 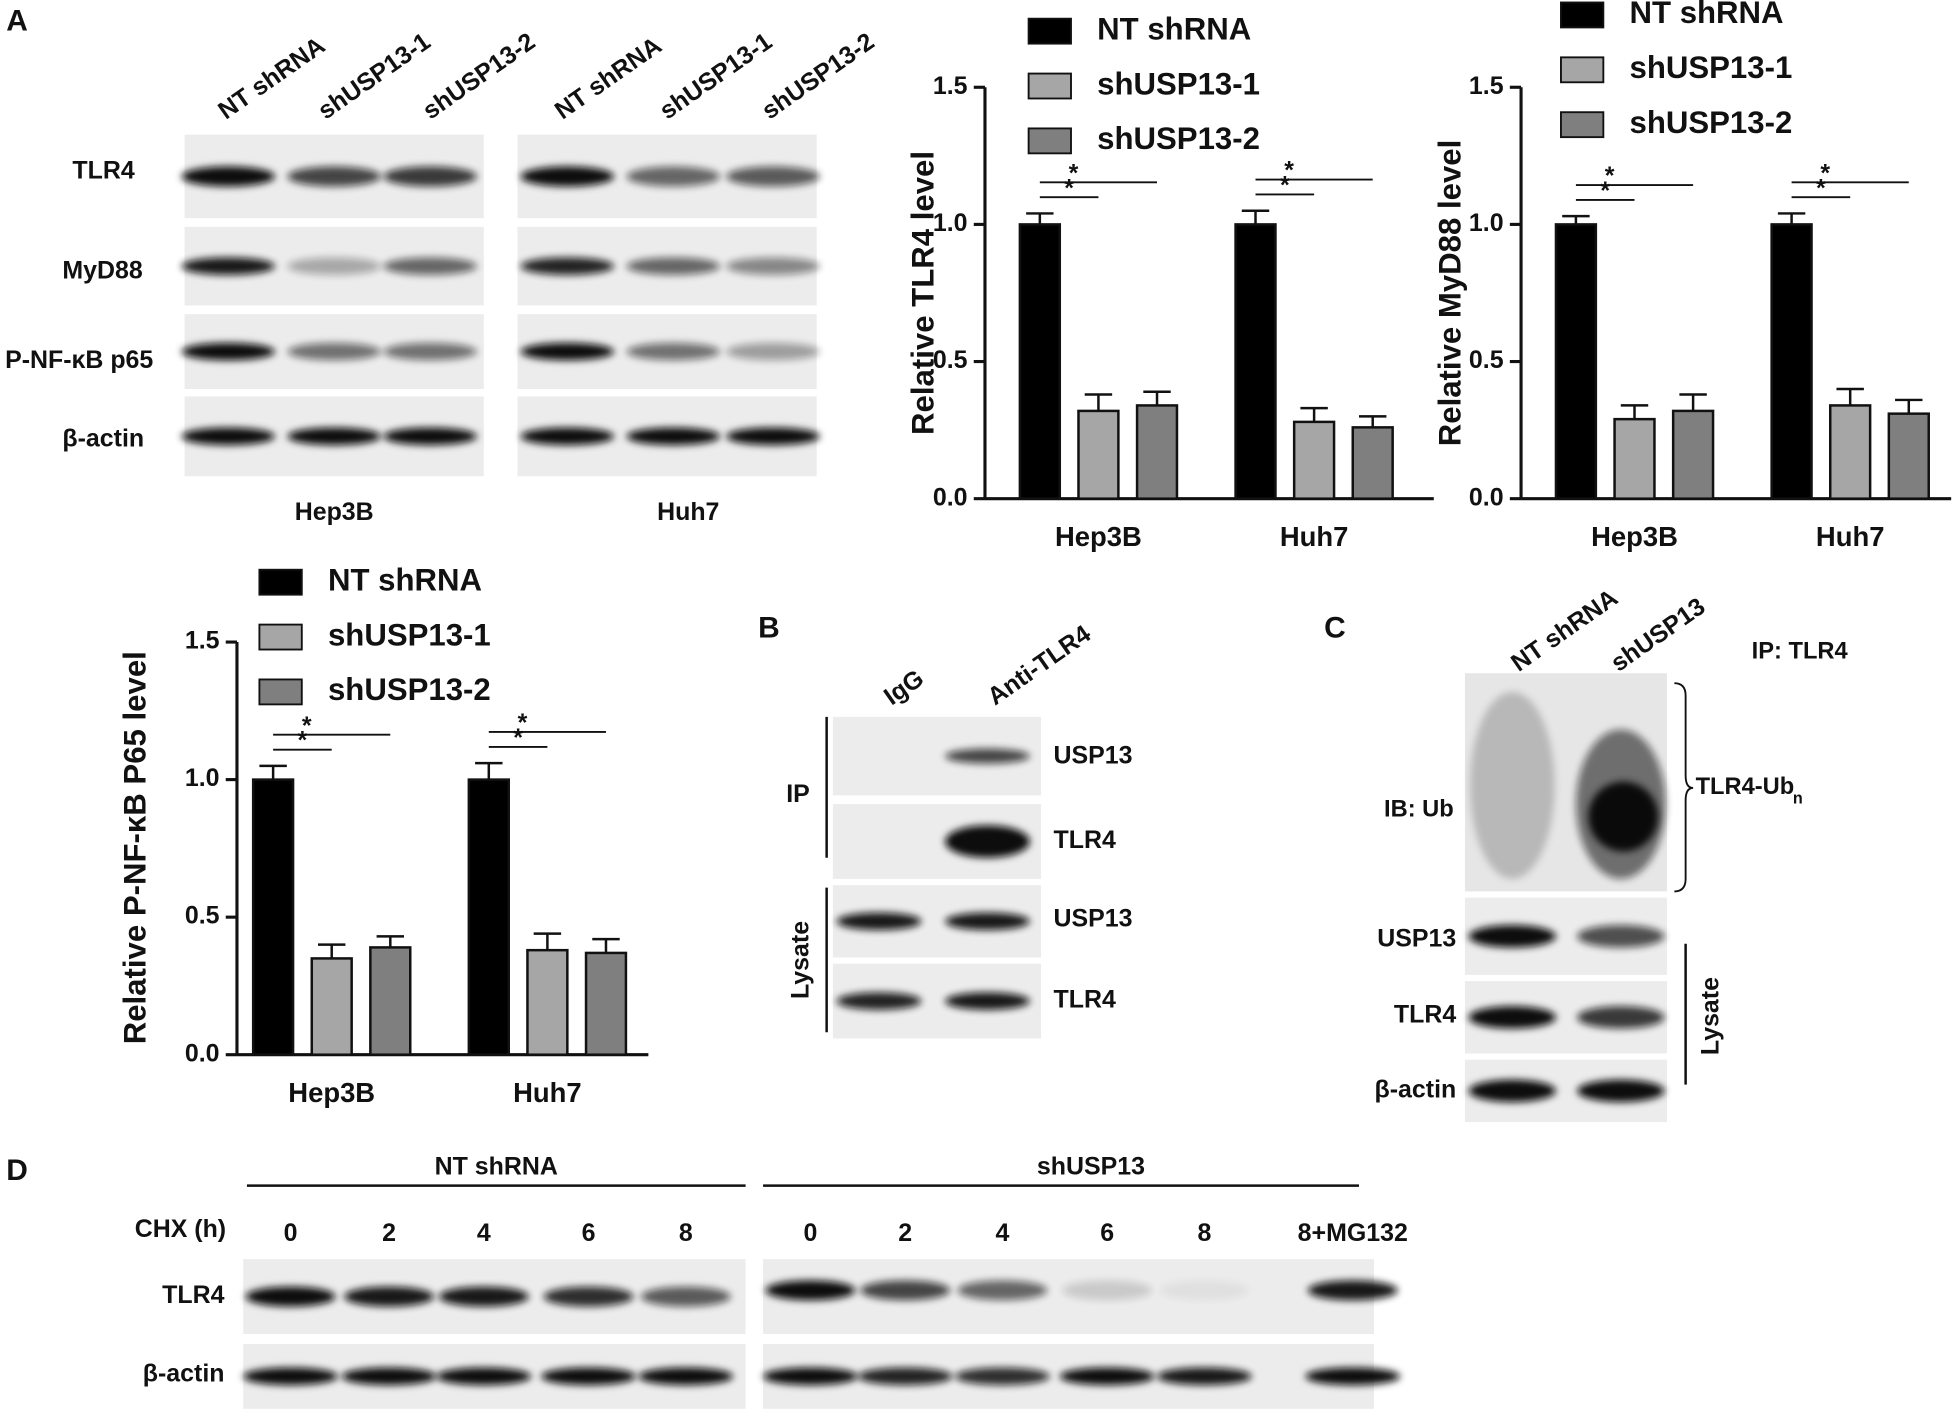 What do you see at coordinates (17, 20) in the screenshot?
I see `panel-label: A` at bounding box center [17, 20].